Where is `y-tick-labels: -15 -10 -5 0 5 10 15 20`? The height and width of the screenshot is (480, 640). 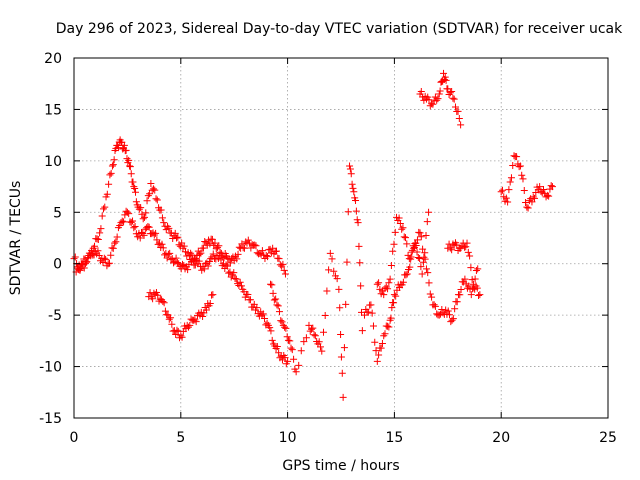 y-tick-labels: -15 -10 -5 0 5 10 15 20 is located at coordinates (50, 239).